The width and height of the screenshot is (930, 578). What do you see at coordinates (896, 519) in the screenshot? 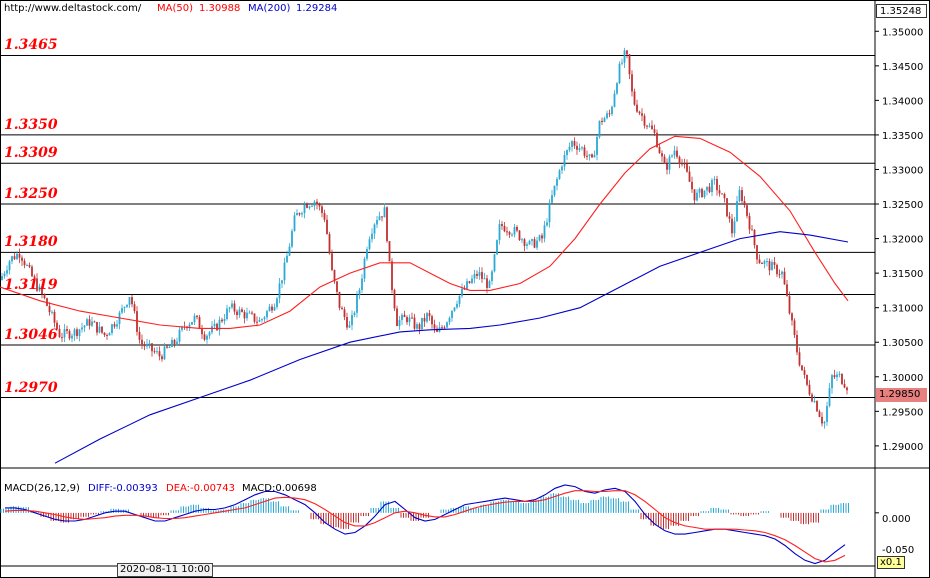
I see `macd-tick-0: 0.000` at bounding box center [896, 519].